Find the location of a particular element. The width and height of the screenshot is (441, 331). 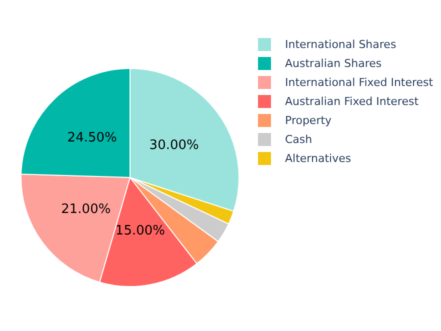

legend-label: Australian Fixed Interest is located at coordinates (352, 101).